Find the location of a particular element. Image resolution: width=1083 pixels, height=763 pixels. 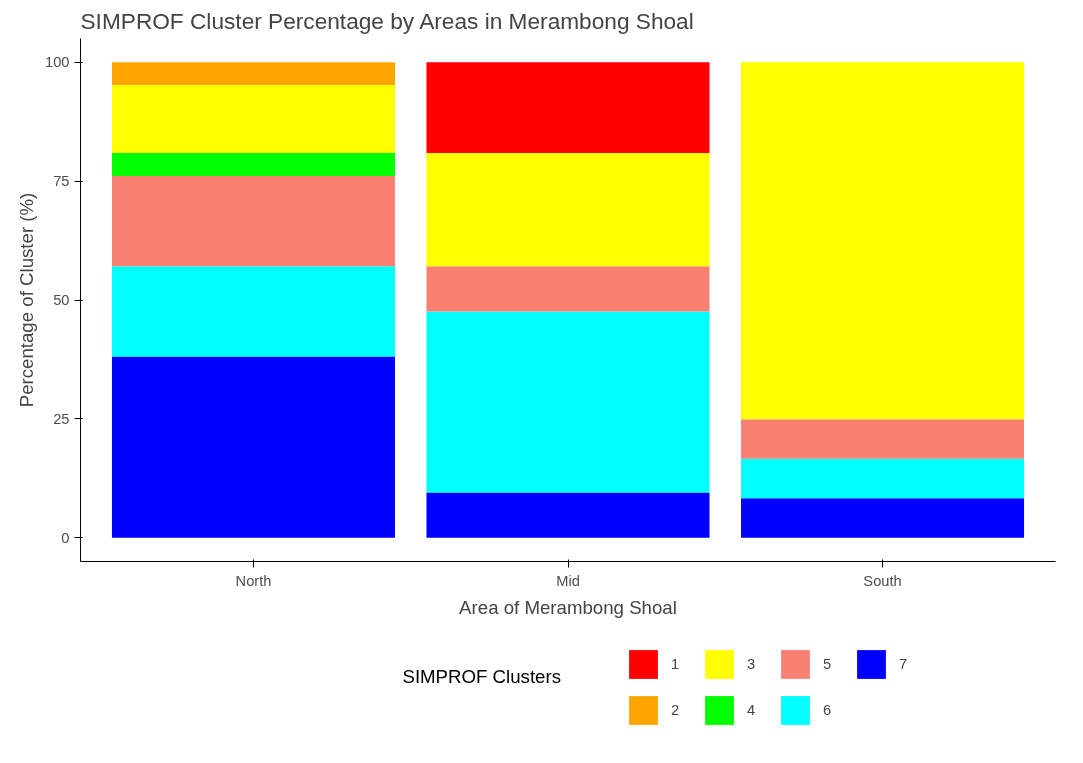

chart-title: SIMPROF Cluster Percentage by Areas in Merambong Shoal is located at coordinates (387, 20).